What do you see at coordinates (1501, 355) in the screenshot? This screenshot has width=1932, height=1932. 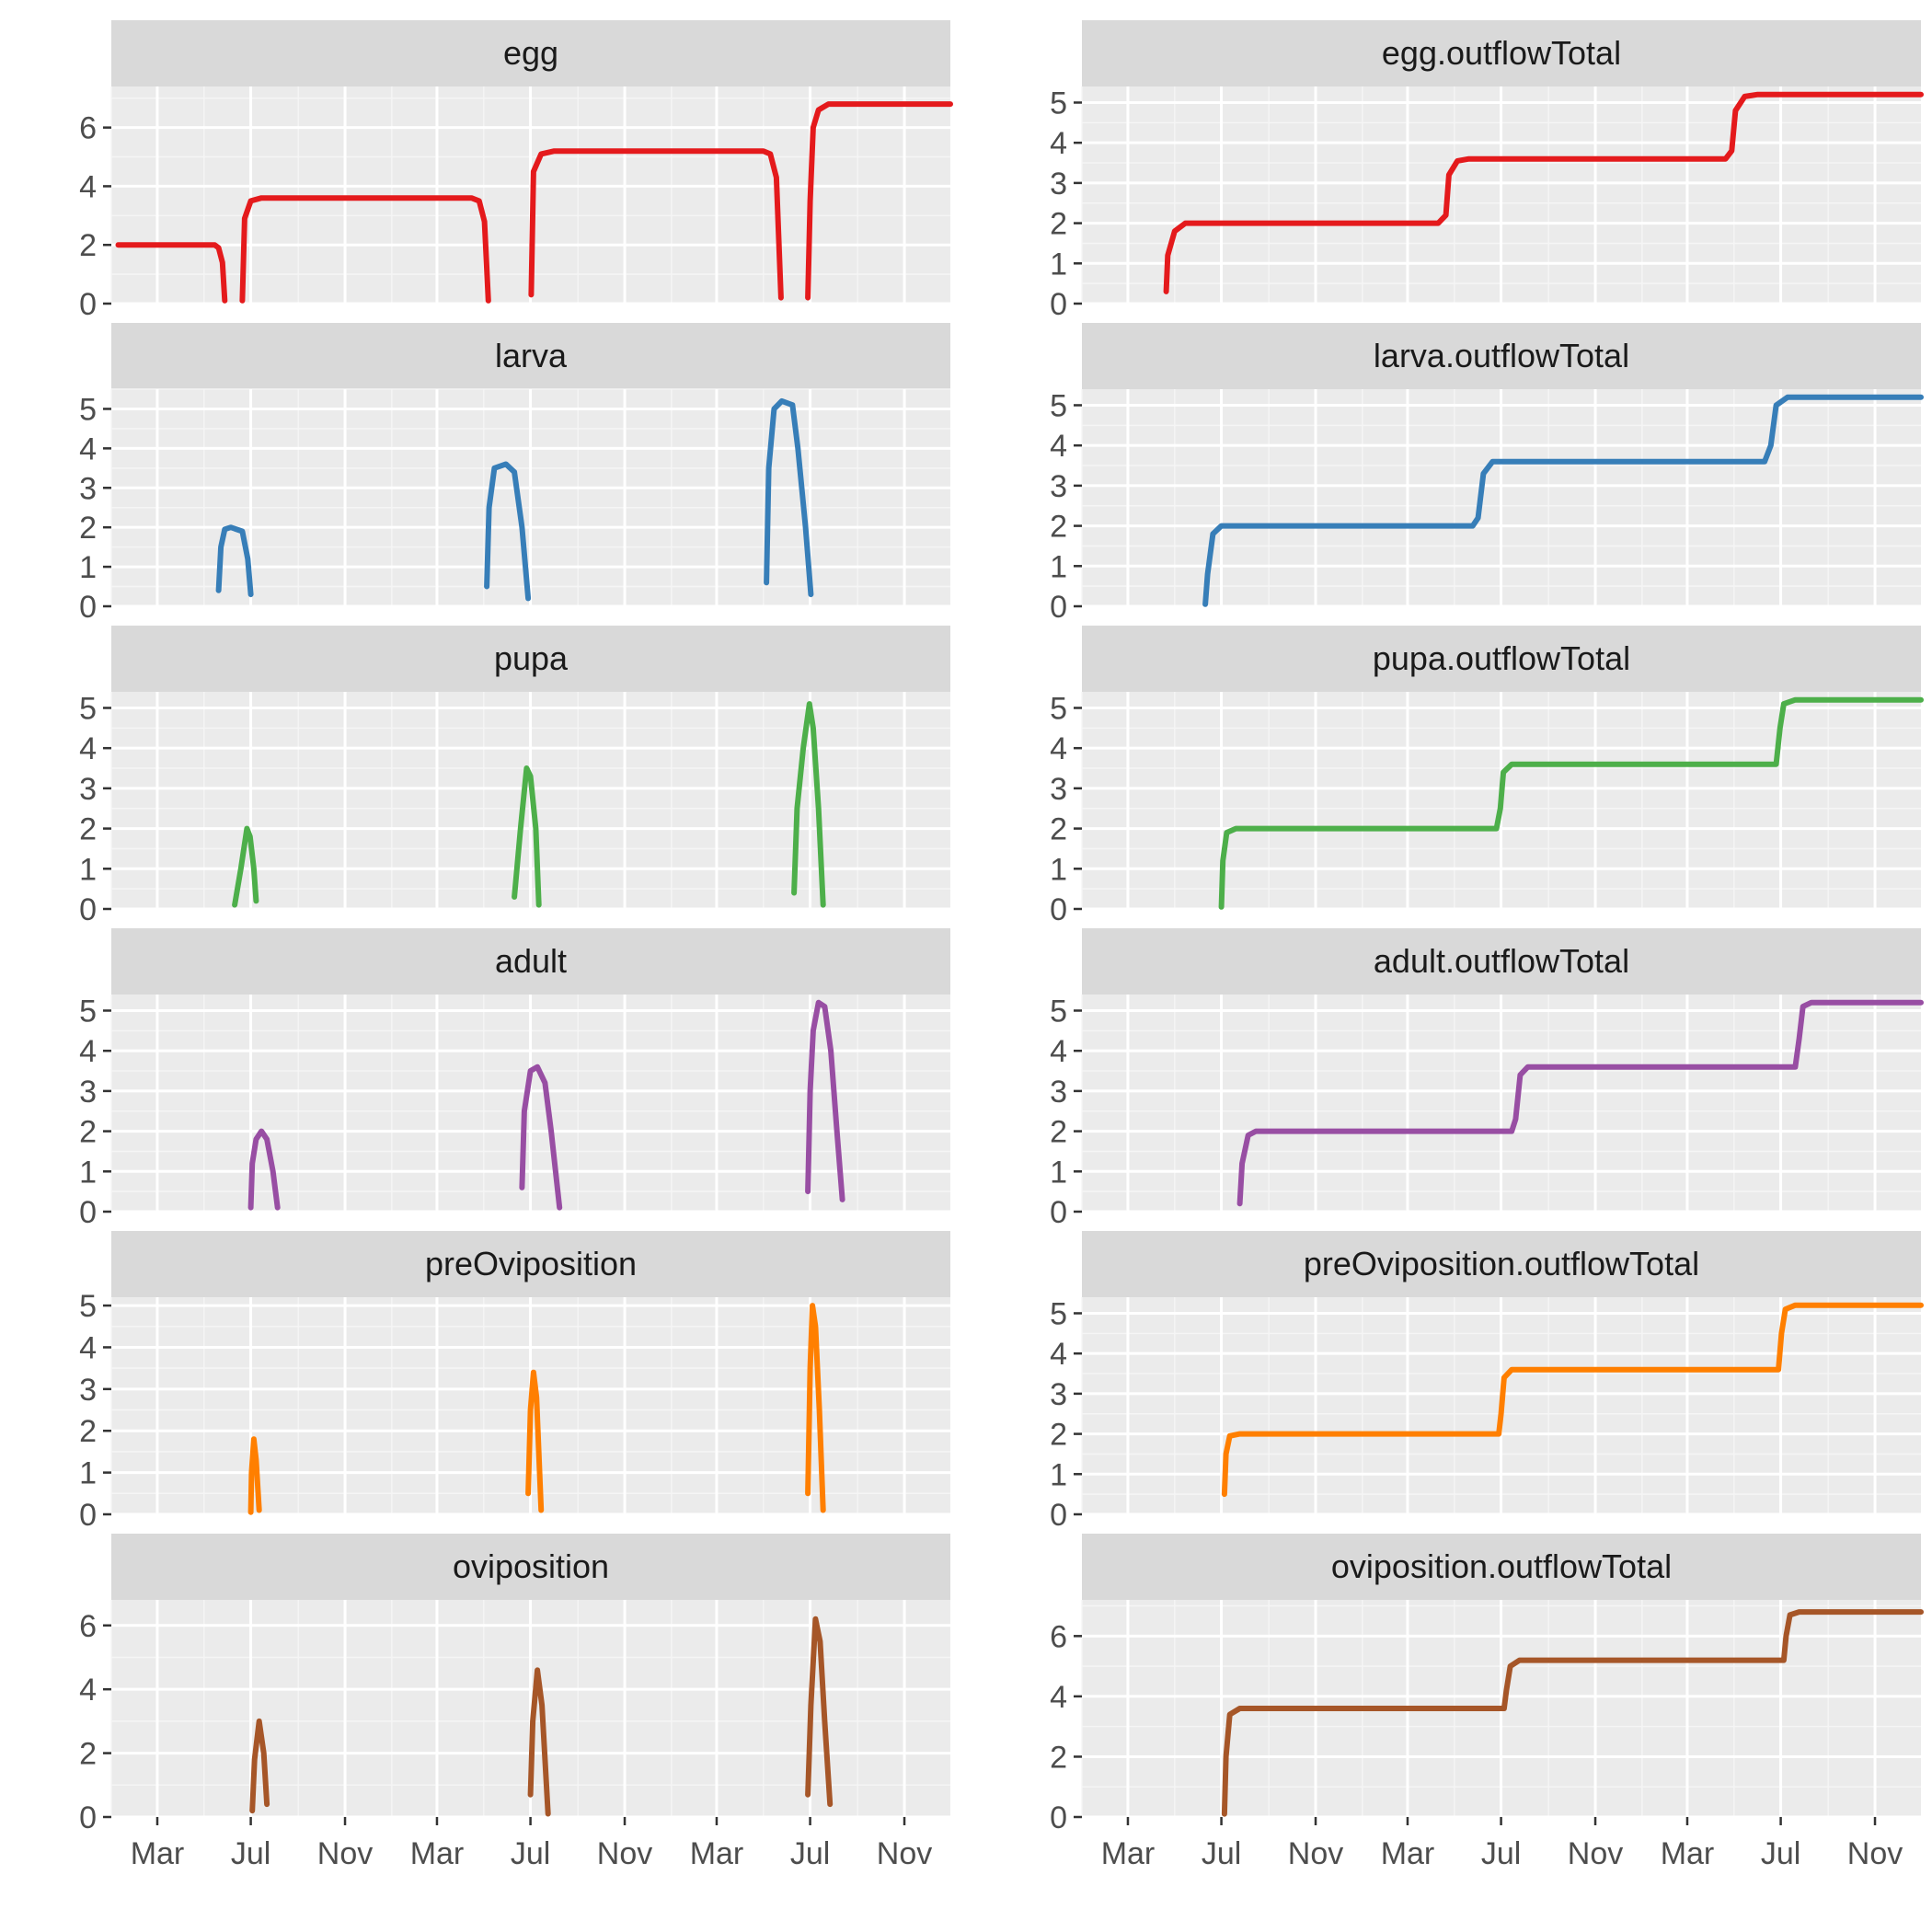 I see `facet-title: larva.outflowTotal` at bounding box center [1501, 355].